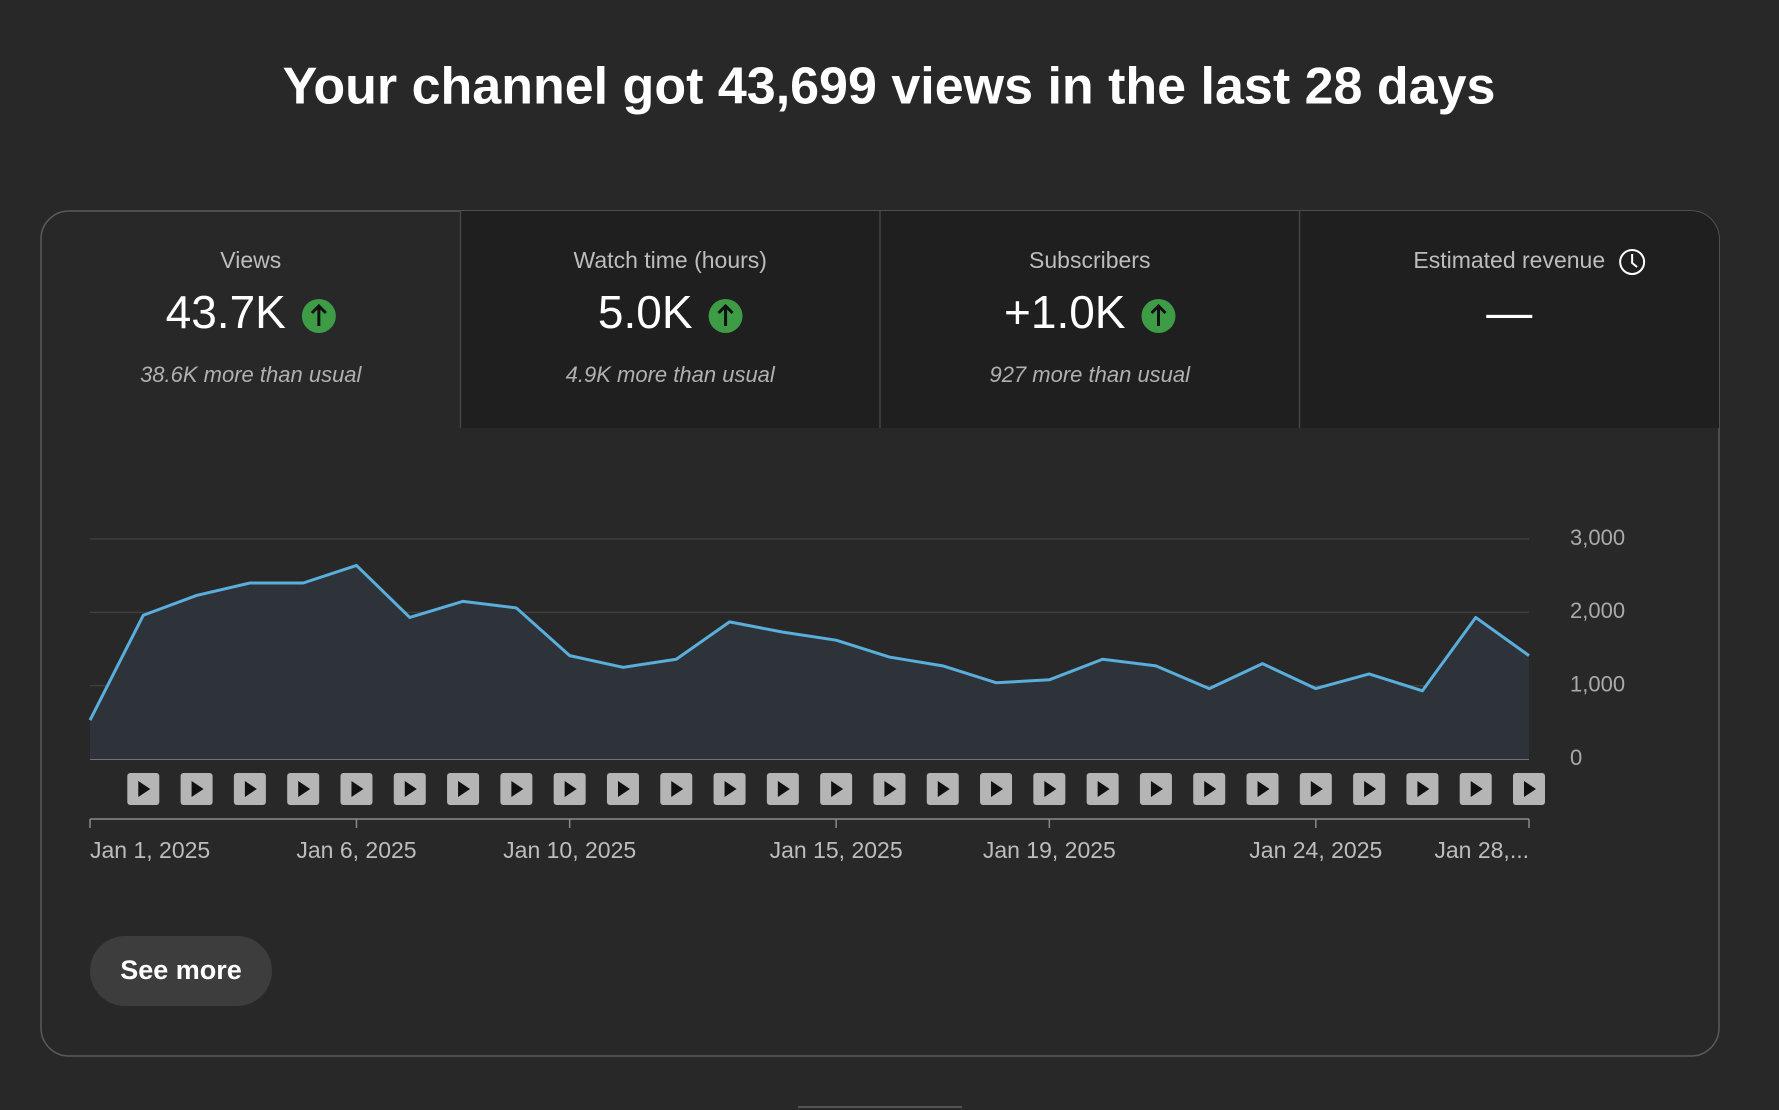  What do you see at coordinates (1090, 374) in the screenshot?
I see `tab-note: 927 more than usual` at bounding box center [1090, 374].